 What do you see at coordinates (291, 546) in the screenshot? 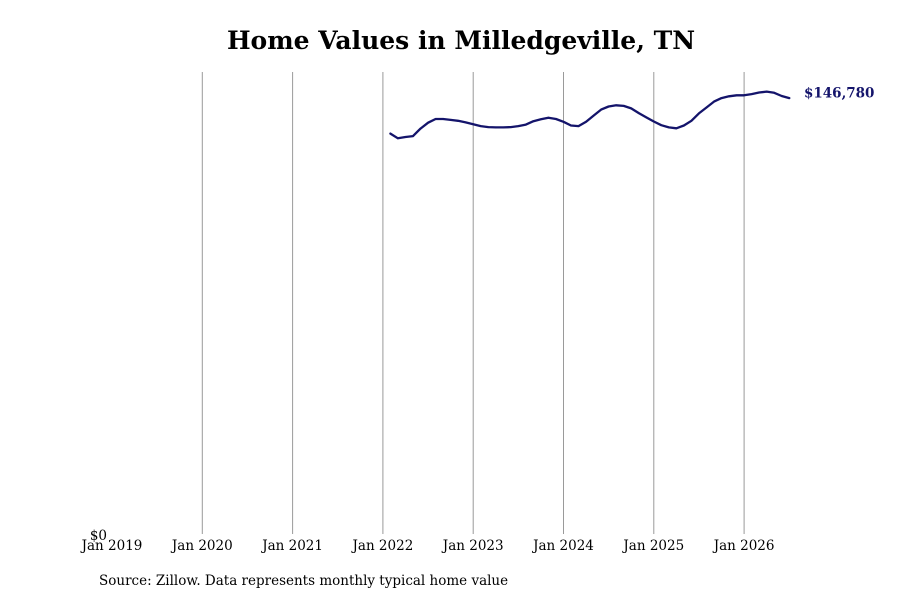
I see `x-tick-label: Jan 2021` at bounding box center [291, 546].